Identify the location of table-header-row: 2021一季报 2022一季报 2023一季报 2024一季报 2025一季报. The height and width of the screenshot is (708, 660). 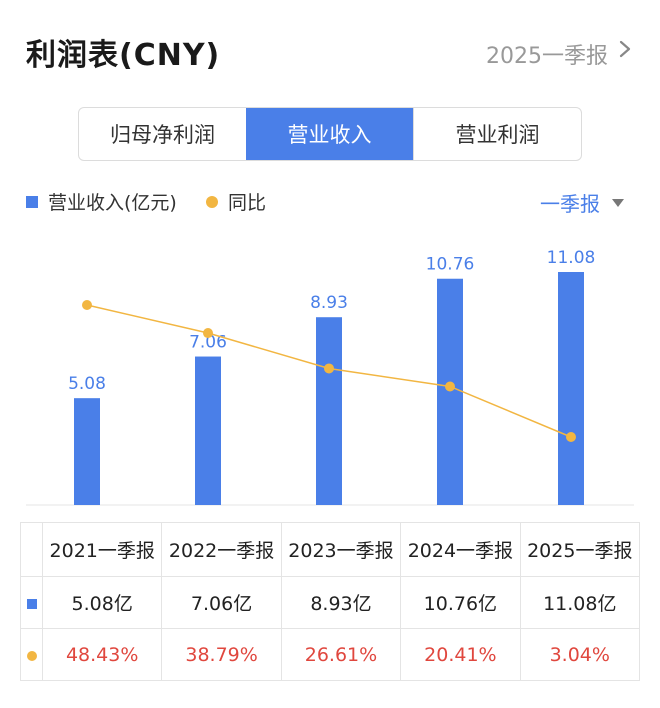
(330, 549).